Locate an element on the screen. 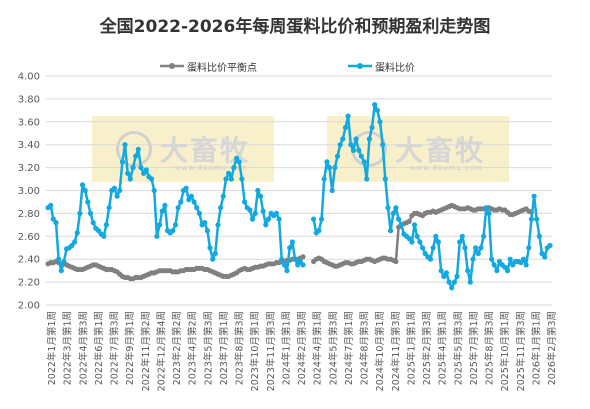 Image resolution: width=590 pixels, height=409 pixels. watermark-text-1: 大畜牧 is located at coordinates (204, 150).